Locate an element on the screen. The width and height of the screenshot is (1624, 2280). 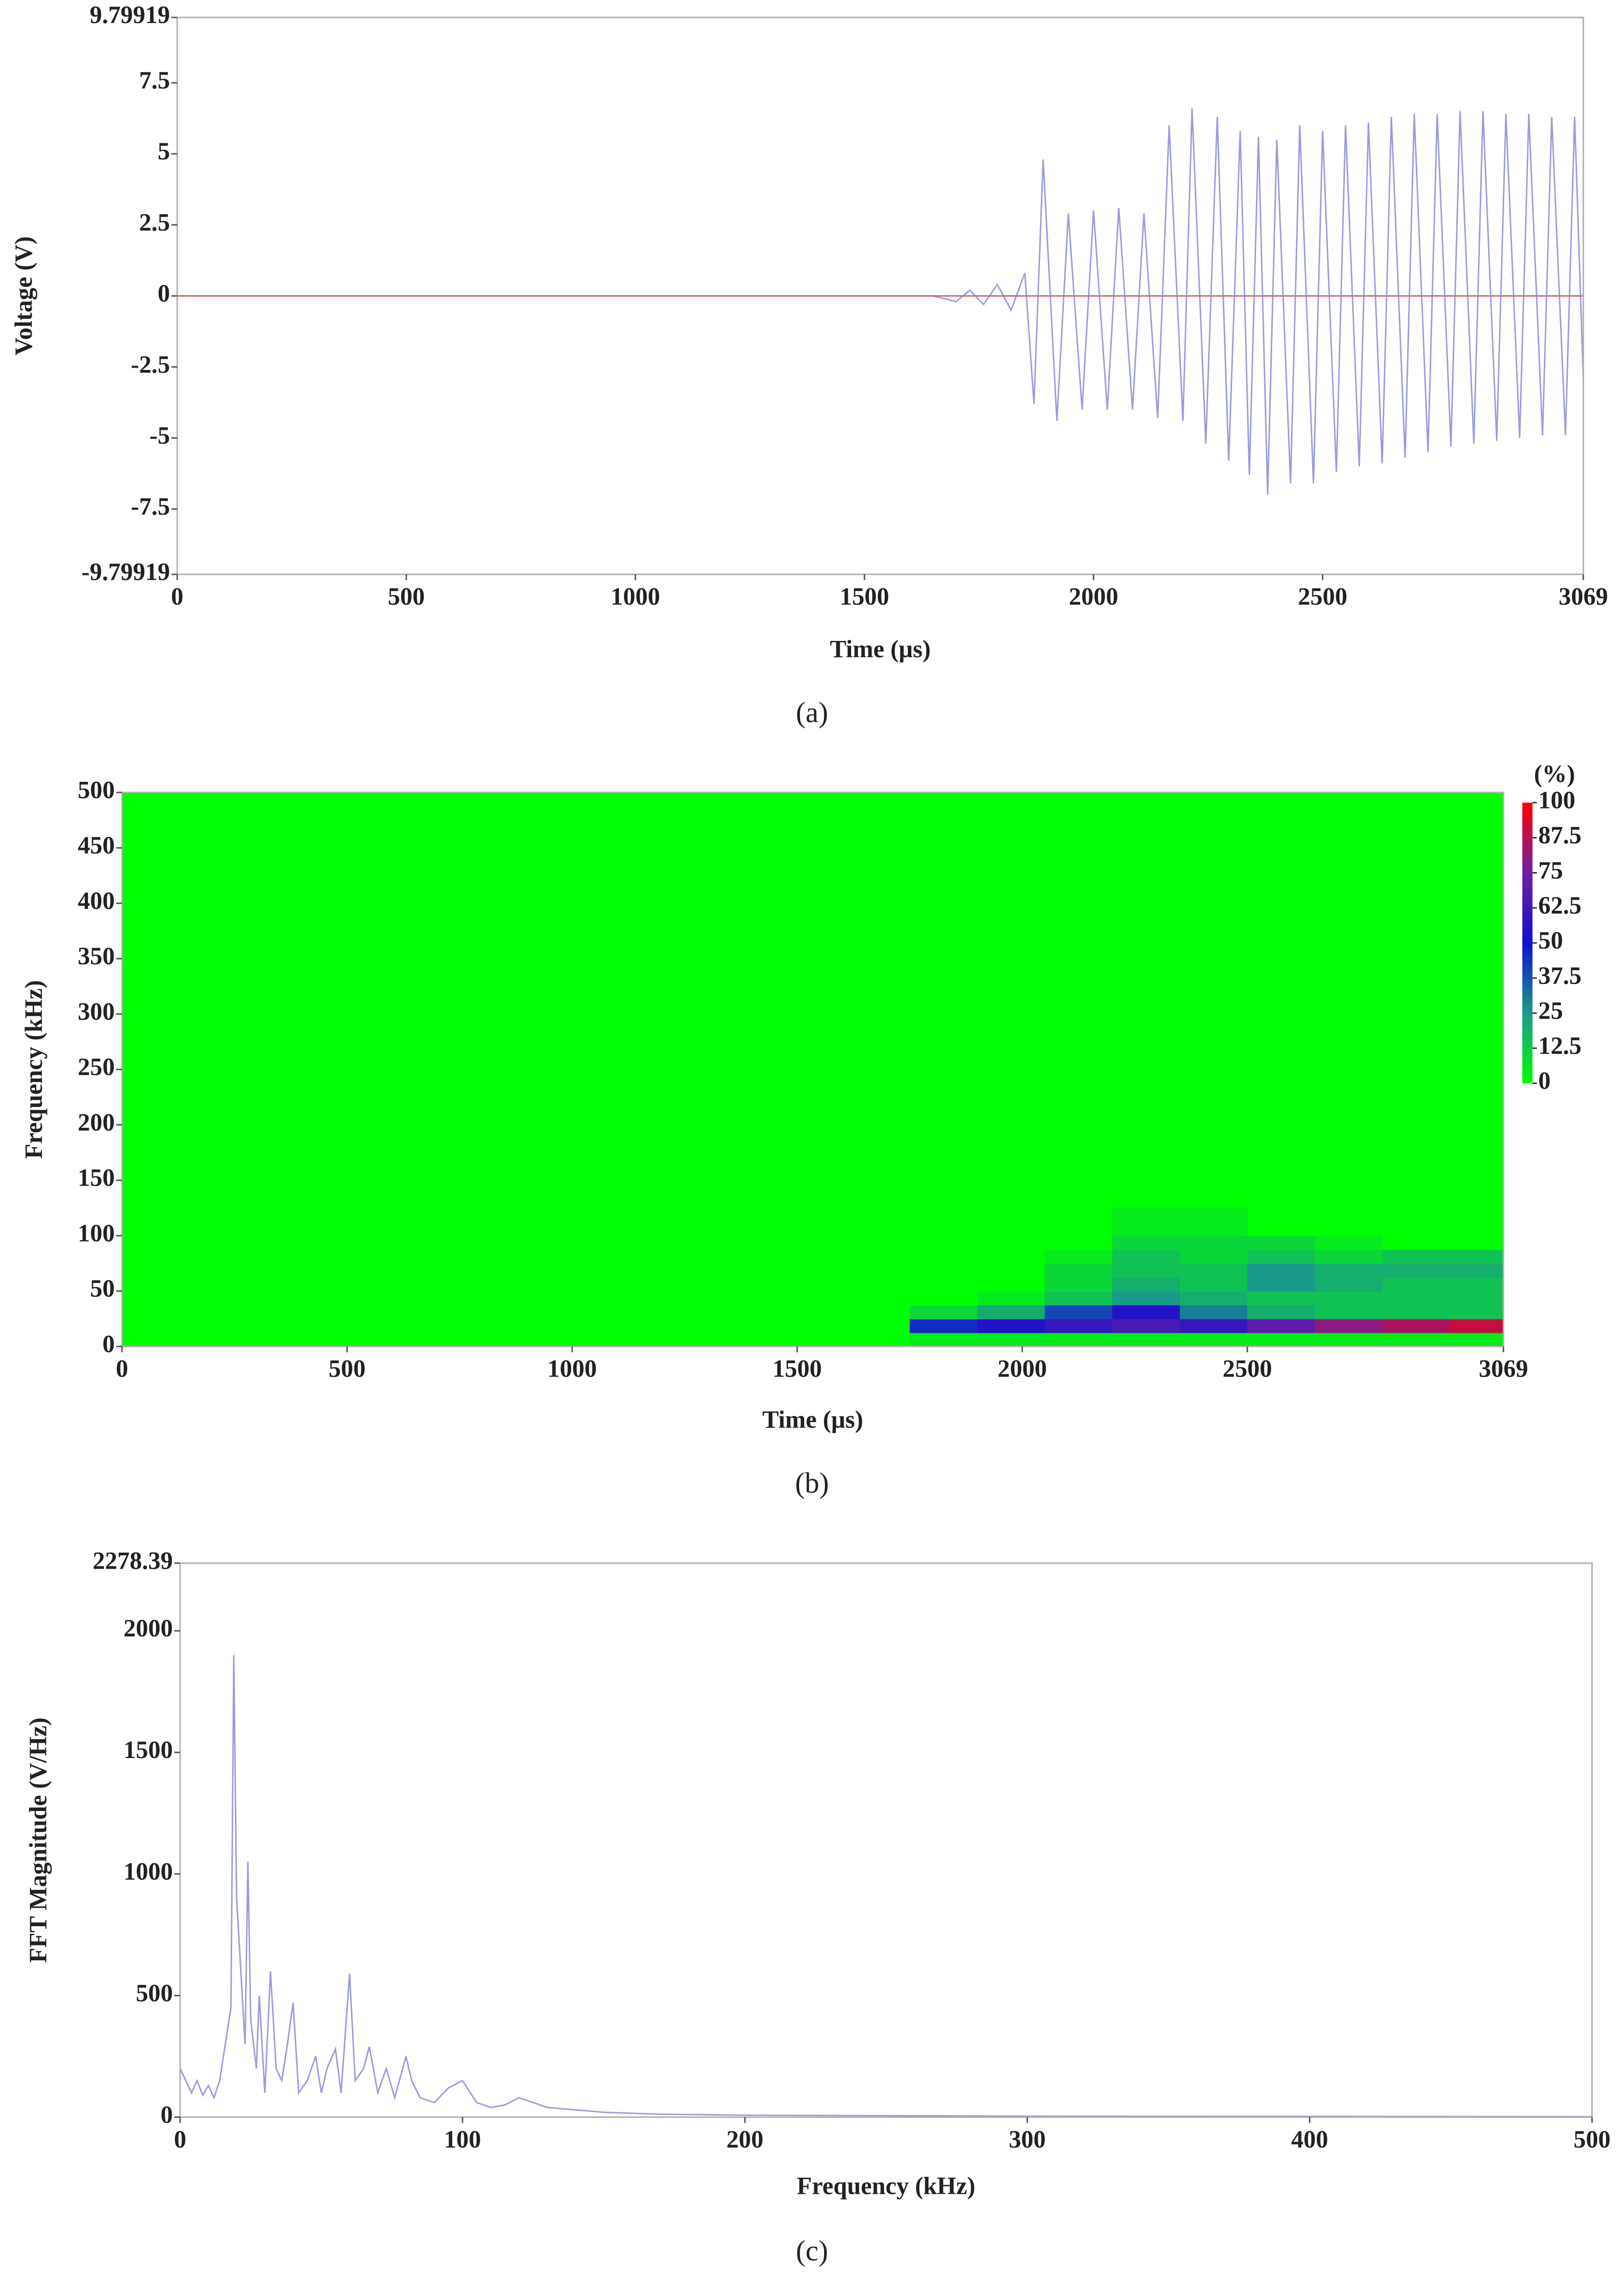
y-tick-label: -7.5 is located at coordinates (151, 506).